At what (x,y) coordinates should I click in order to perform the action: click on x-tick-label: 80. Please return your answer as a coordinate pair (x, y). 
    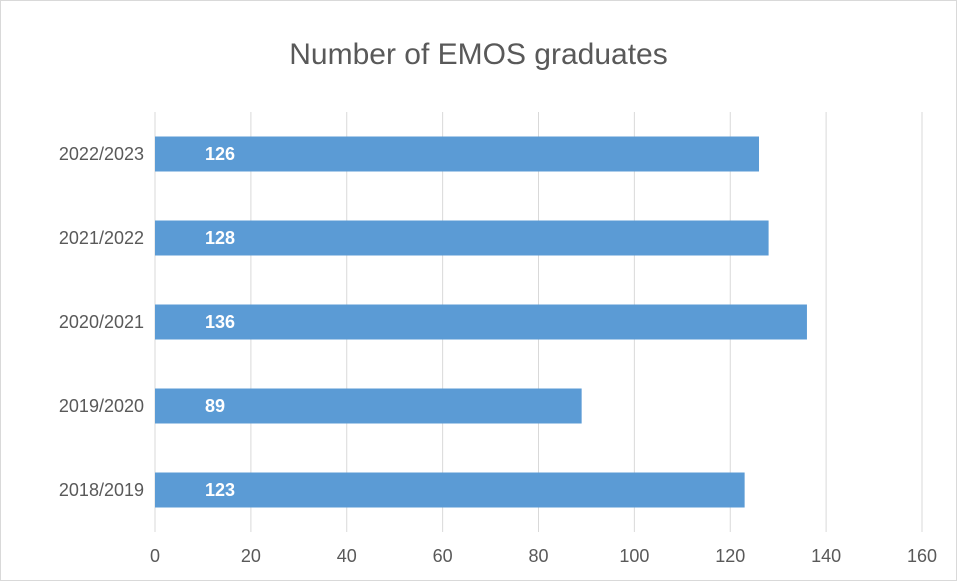
    Looking at the image, I should click on (538, 556).